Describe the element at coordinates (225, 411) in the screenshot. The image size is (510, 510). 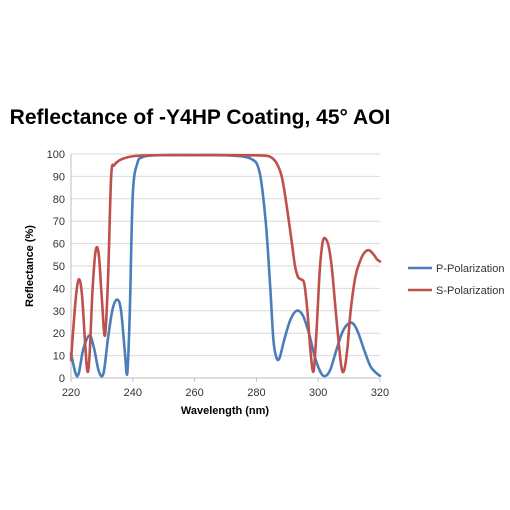
I see `x-axis-label: Wavelength (nm)` at that location.